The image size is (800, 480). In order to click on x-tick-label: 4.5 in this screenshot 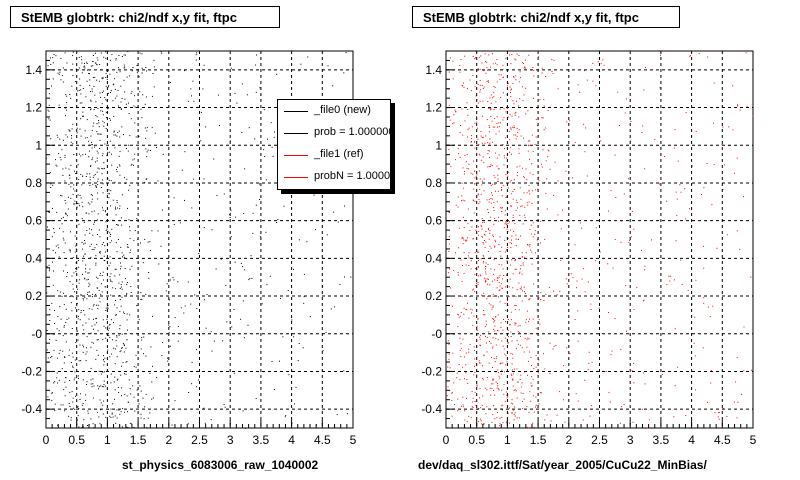, I will do `click(322, 440)`.